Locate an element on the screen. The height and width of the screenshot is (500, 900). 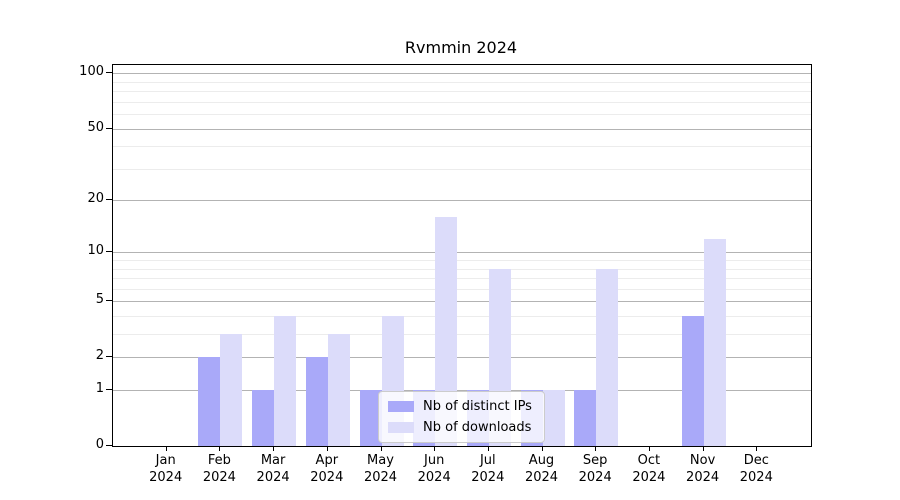
x-tick-label: May 2024 is located at coordinates (380, 469).